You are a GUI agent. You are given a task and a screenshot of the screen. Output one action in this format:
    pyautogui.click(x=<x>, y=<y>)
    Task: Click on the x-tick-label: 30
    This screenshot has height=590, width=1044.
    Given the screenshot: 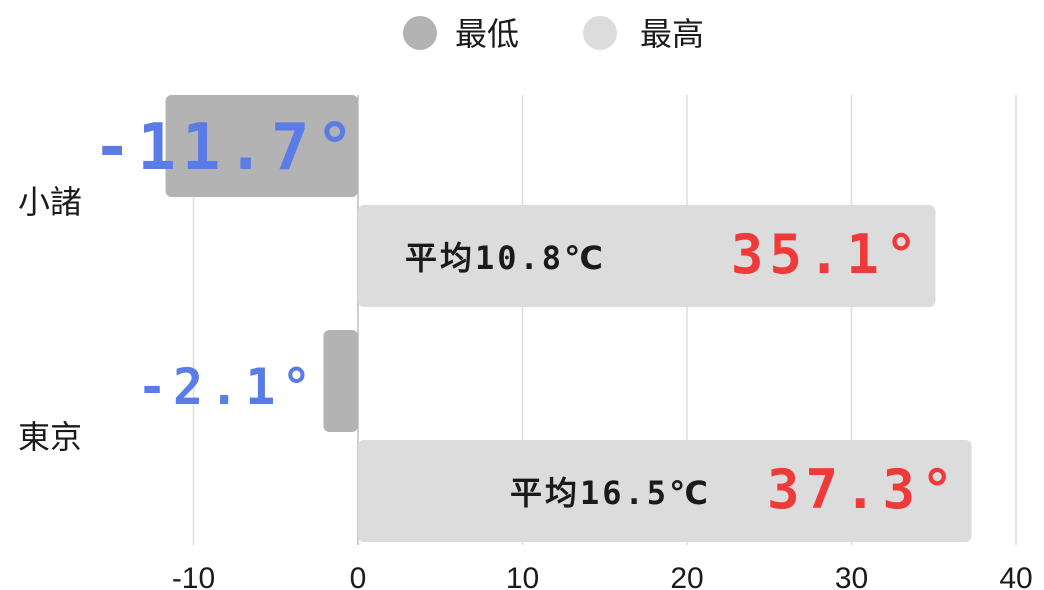 What is the action you would take?
    pyautogui.click(x=851, y=576)
    